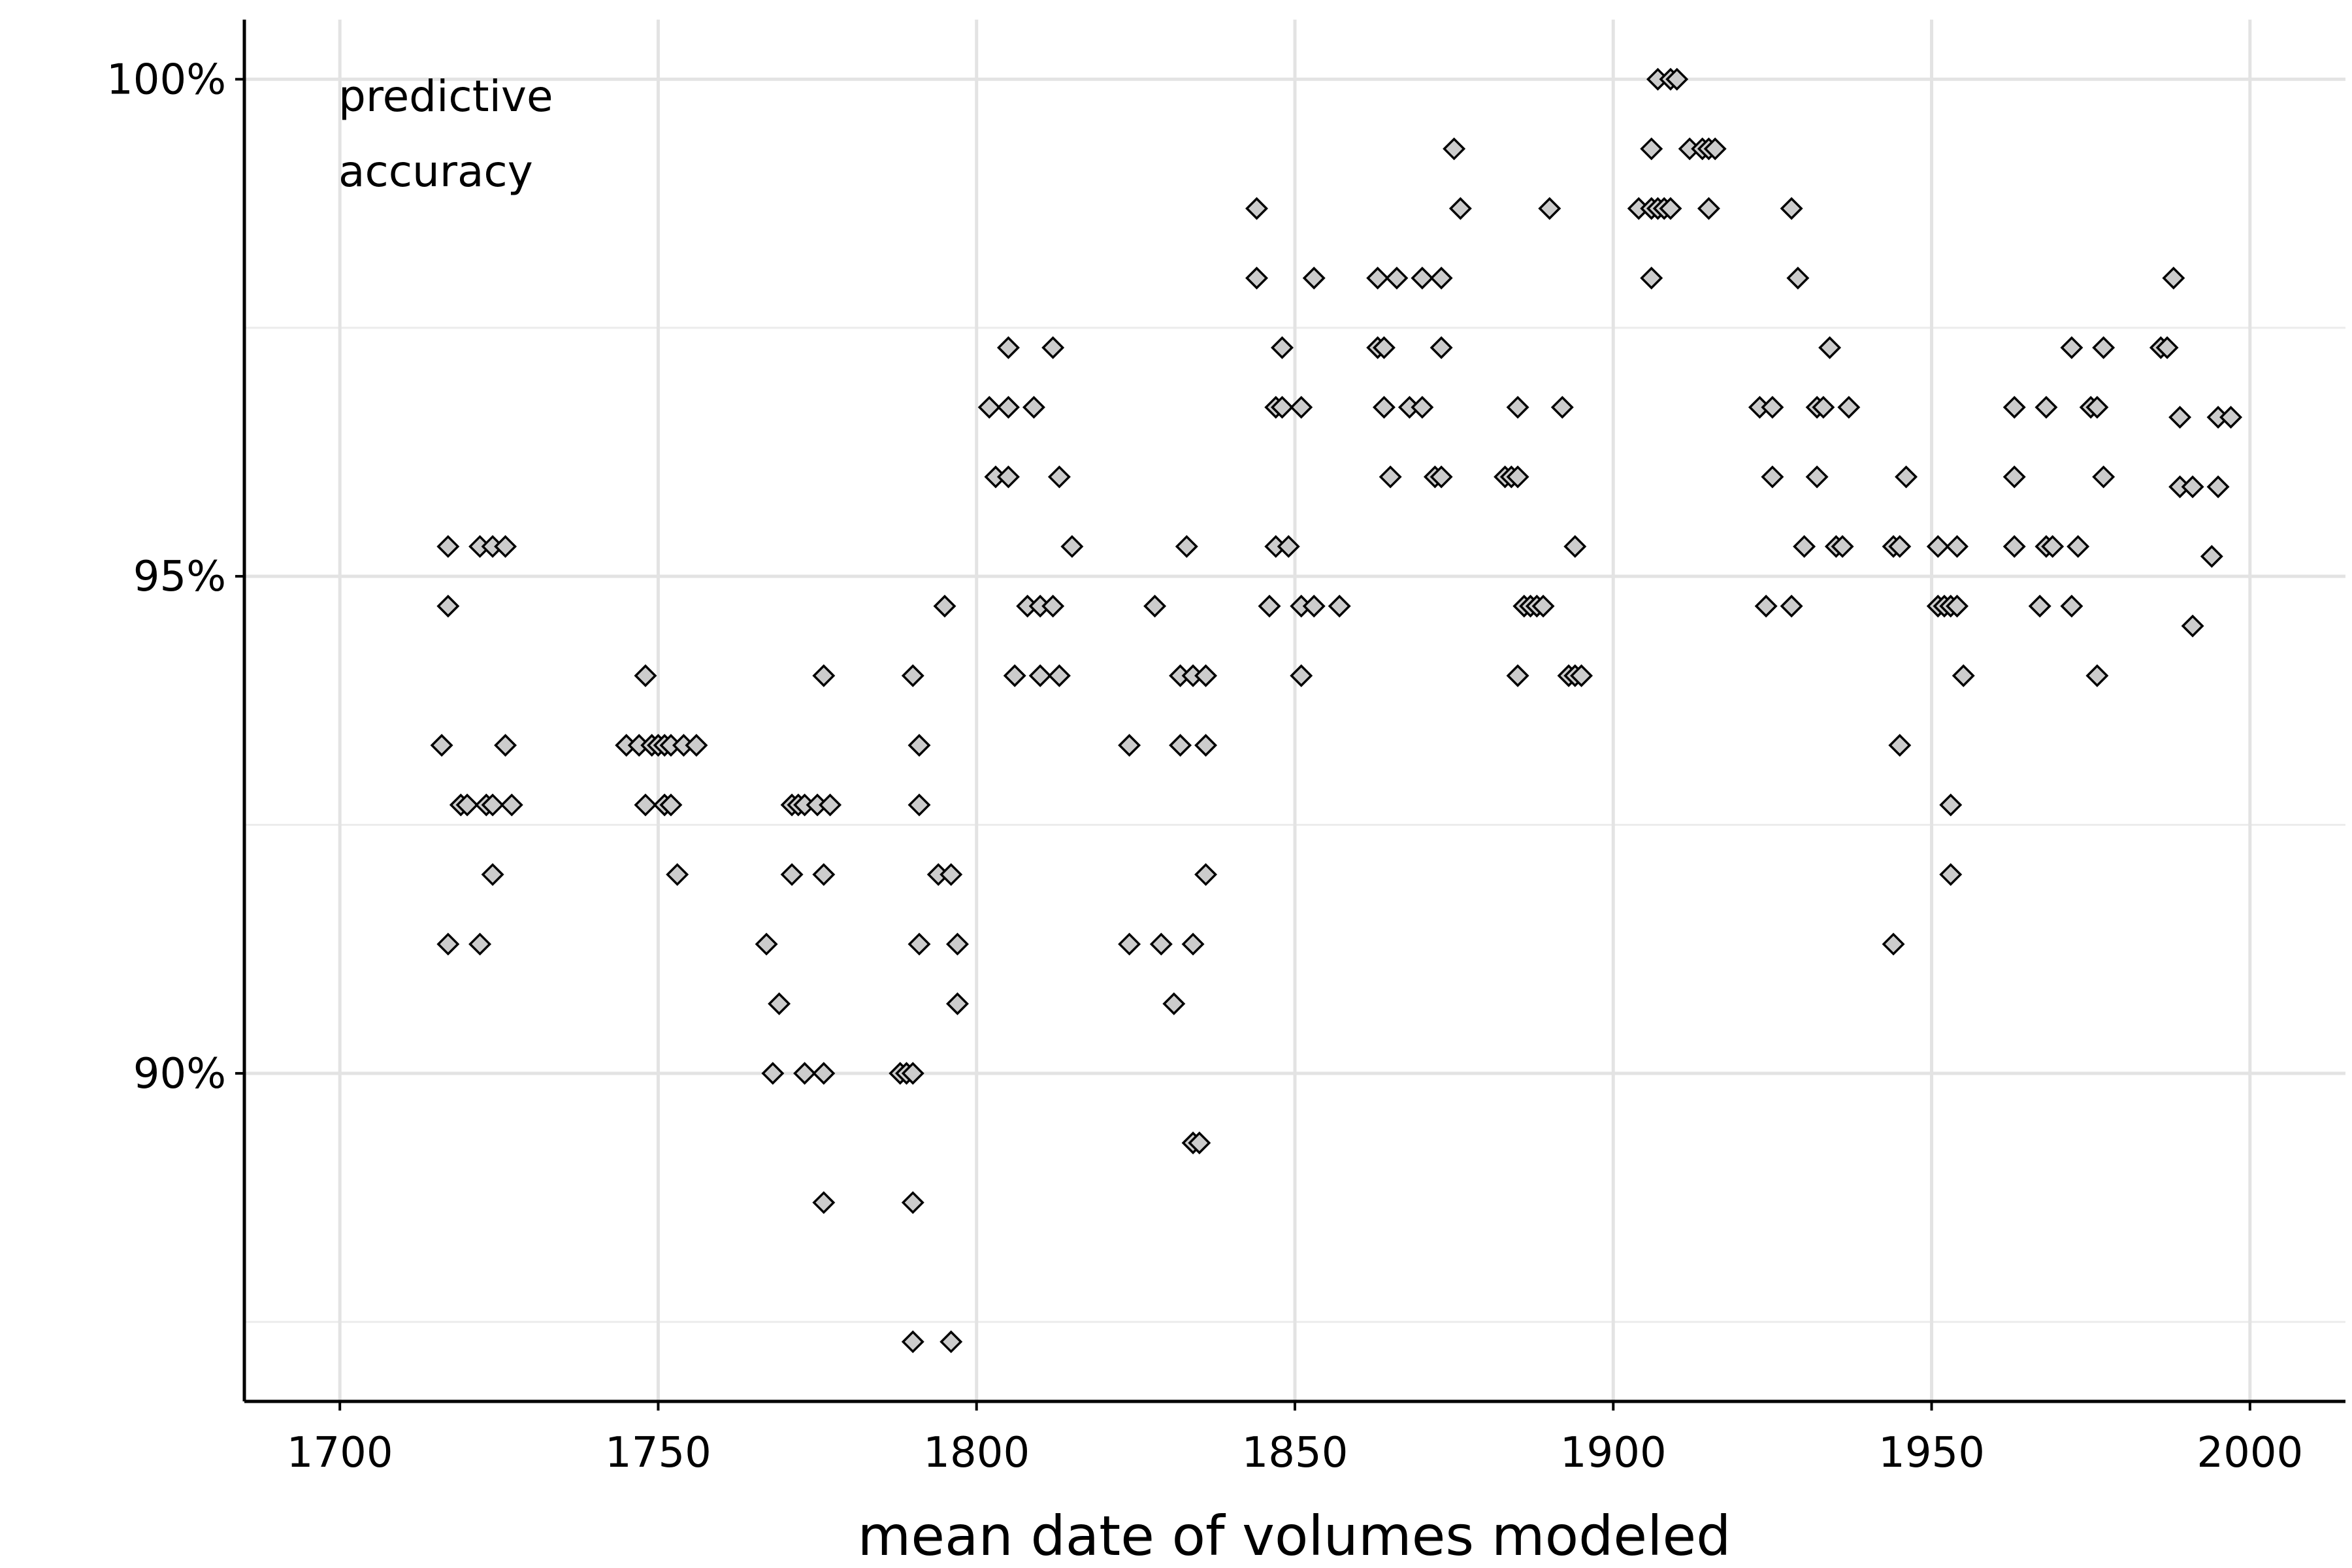  What do you see at coordinates (976, 1453) in the screenshot?
I see `x-tick-label: 1800` at bounding box center [976, 1453].